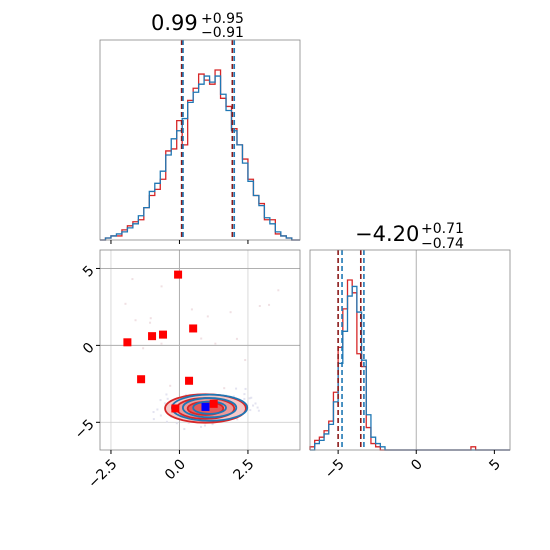 This screenshot has width=550, height=550. I want to click on panel-top-left: 0.99 +0.95 −0.91, so click(197, 26).